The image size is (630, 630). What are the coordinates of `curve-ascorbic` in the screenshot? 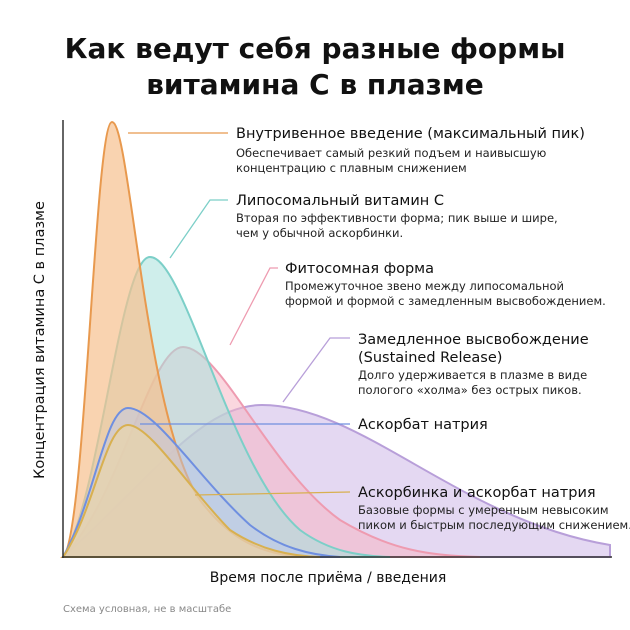 It's located at (191, 490).